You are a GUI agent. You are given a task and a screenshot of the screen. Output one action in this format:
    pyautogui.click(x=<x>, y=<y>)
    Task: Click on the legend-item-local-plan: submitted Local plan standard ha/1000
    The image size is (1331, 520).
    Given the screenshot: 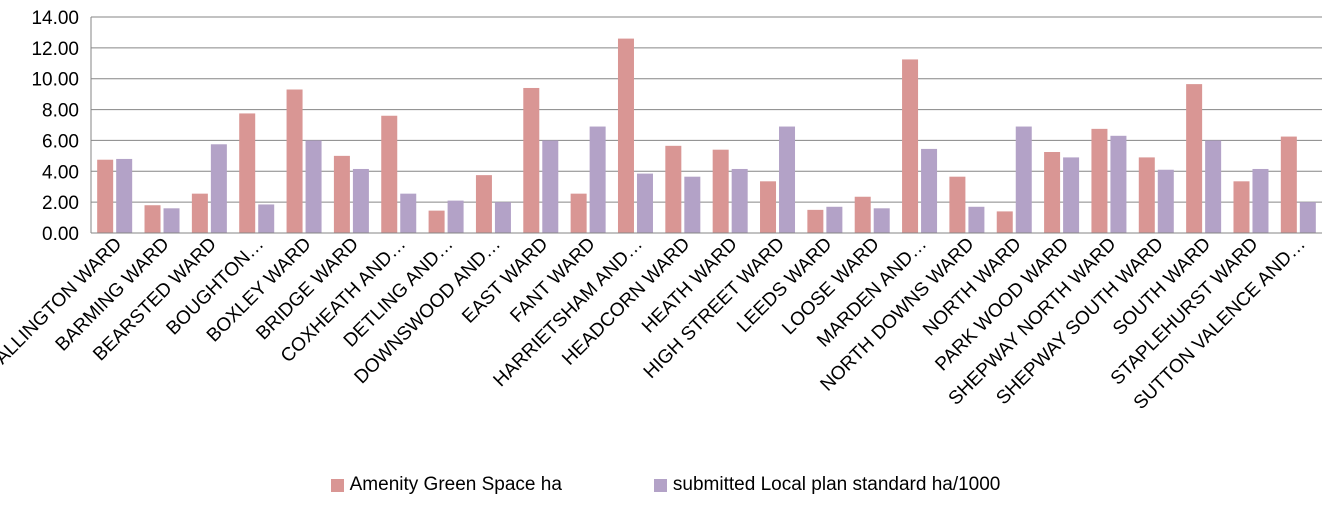 What is the action you would take?
    pyautogui.click(x=827, y=485)
    